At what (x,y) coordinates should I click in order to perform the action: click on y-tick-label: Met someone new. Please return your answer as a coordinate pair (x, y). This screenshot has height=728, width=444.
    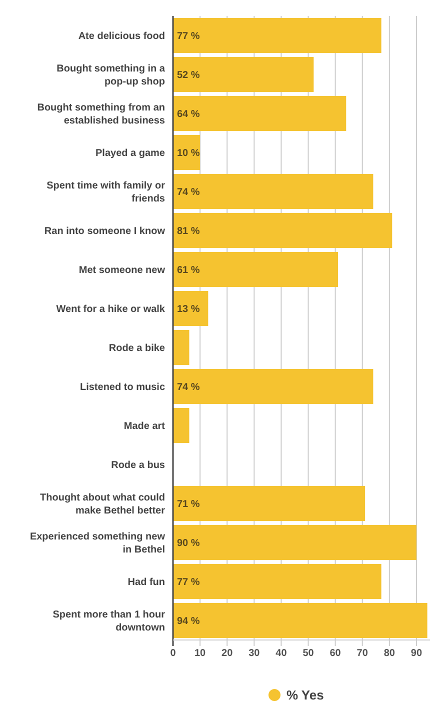
    Looking at the image, I should click on (122, 270).